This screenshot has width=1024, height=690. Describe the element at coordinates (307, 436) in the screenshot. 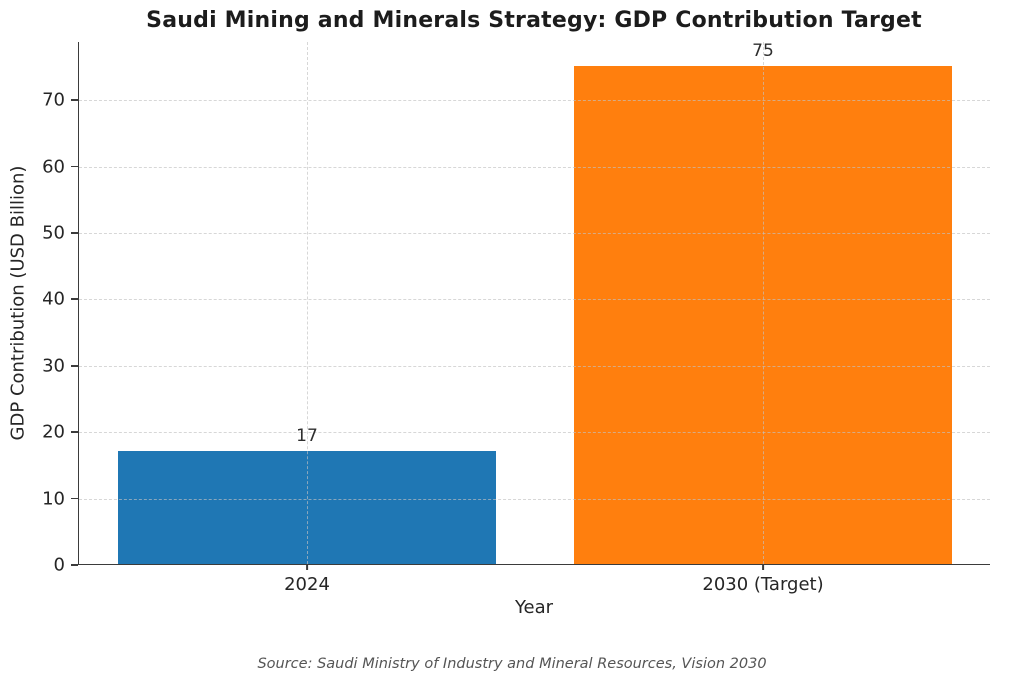

I see `bar-value-label: 17` at that location.